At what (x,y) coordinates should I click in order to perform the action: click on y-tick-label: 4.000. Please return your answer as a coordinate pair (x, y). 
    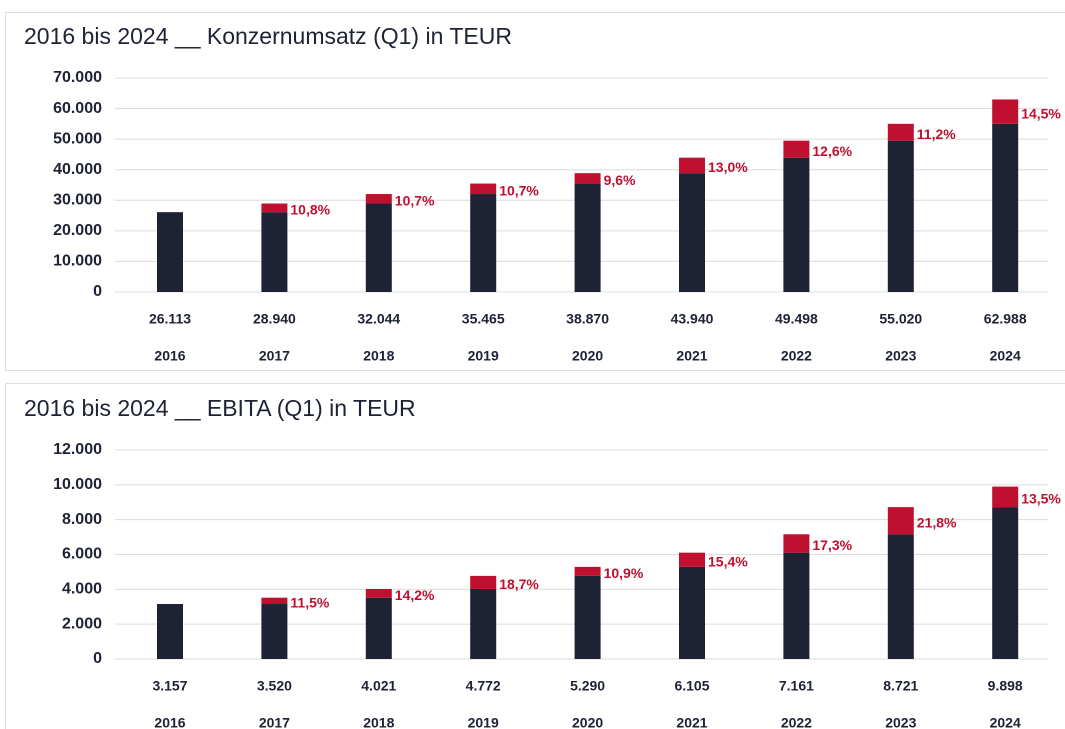
    Looking at the image, I should click on (82, 589).